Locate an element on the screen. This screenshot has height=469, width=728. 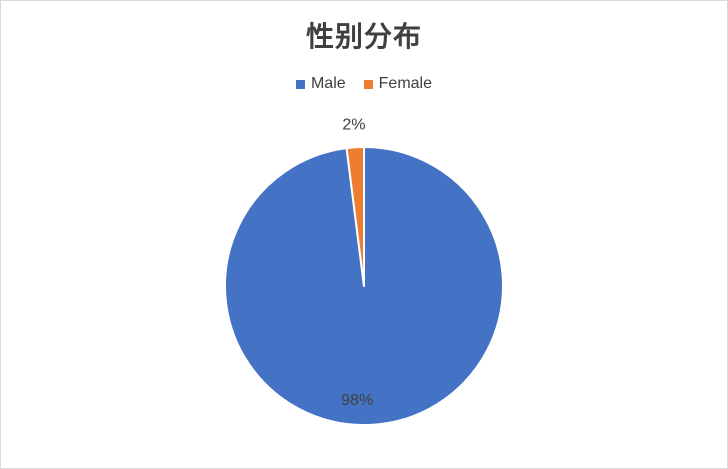
legend-label-female: Female is located at coordinates (405, 83).